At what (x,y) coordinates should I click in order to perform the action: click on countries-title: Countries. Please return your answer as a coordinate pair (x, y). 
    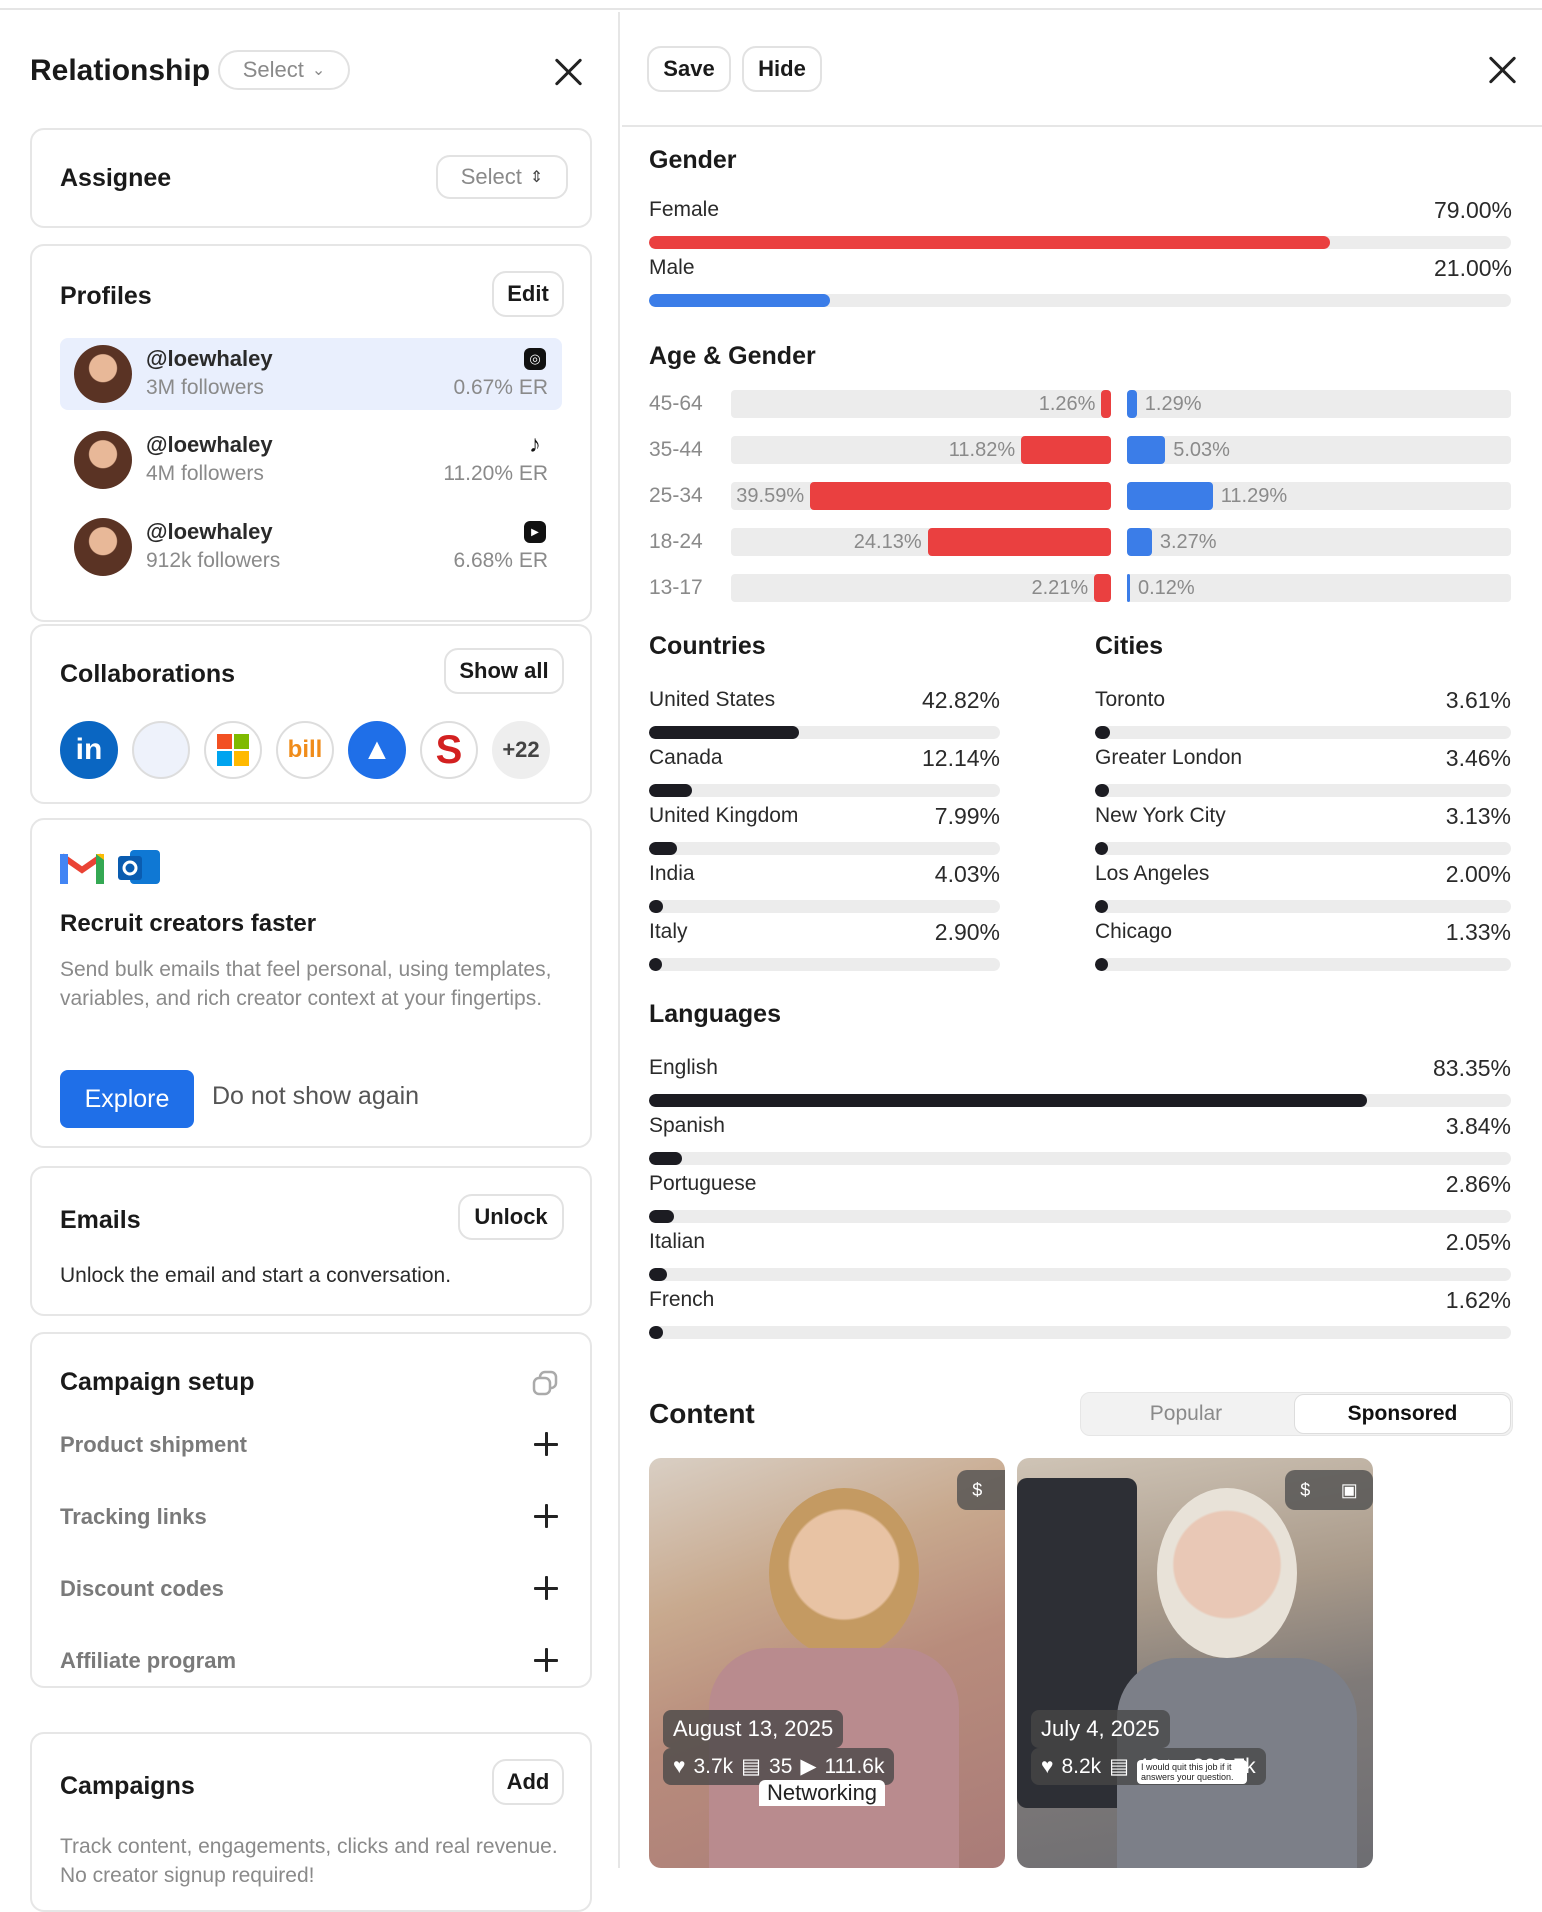
    Looking at the image, I should click on (707, 646).